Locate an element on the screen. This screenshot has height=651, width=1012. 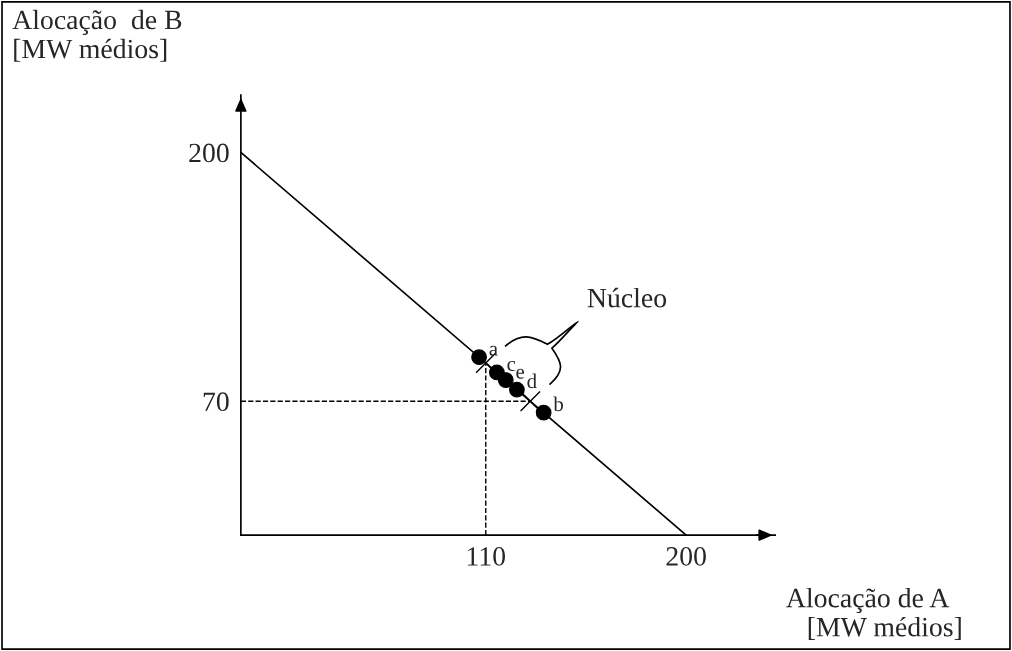
annotation: Núcleo is located at coordinates (627, 297).